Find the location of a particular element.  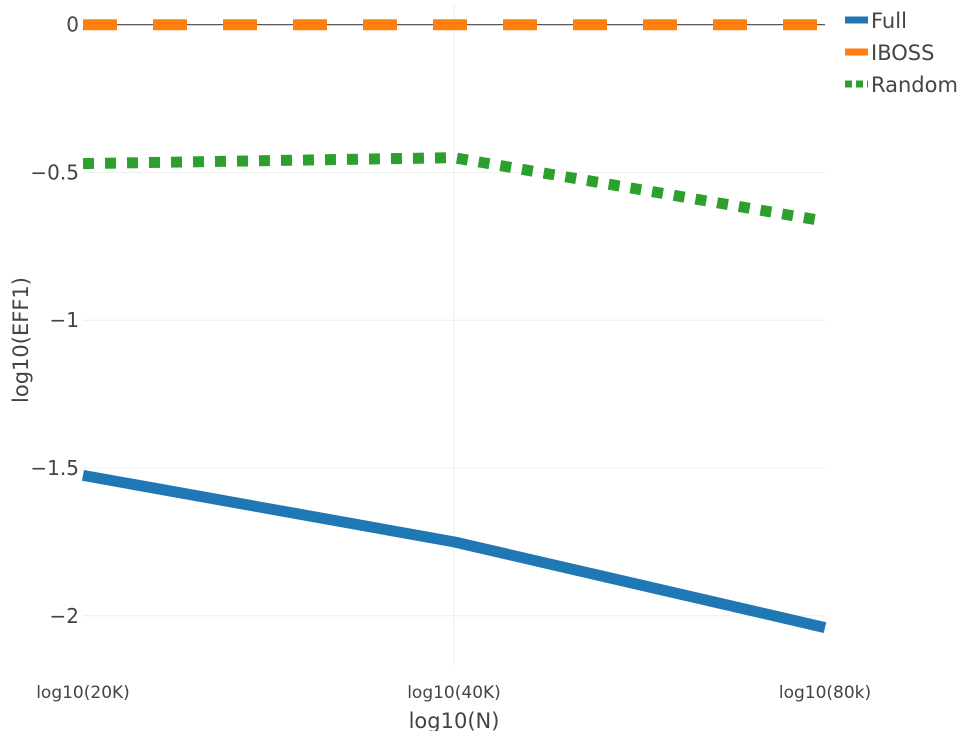

y-tick-label: 0 is located at coordinates (72, 25).